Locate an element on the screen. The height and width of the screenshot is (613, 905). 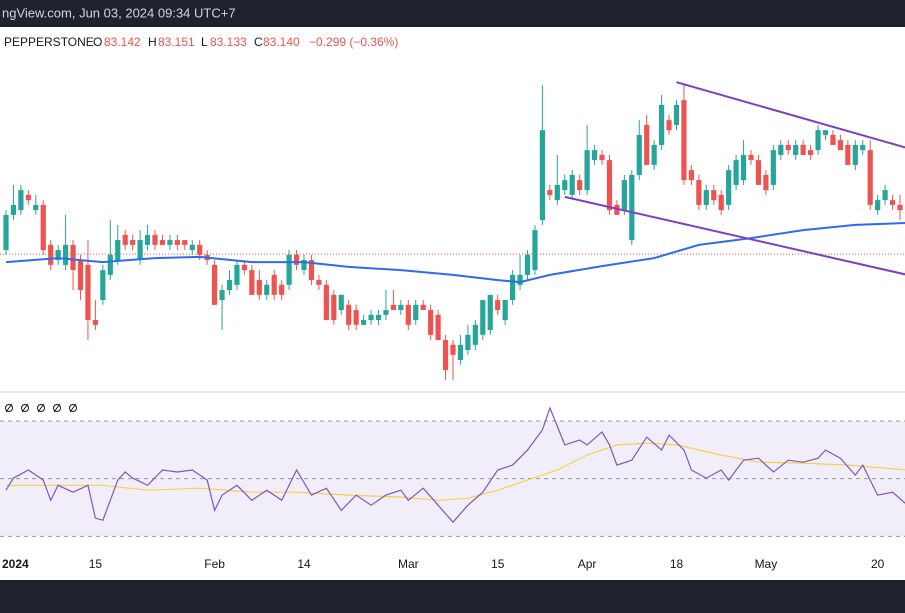
legend-value: 83.151 is located at coordinates (176, 42).